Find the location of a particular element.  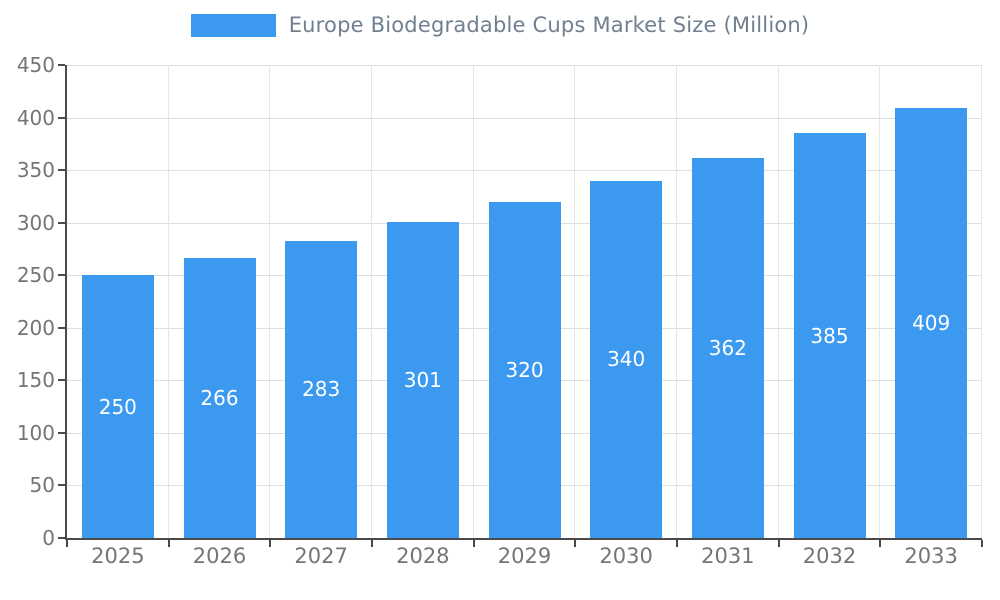

bar: 409 is located at coordinates (931, 323).